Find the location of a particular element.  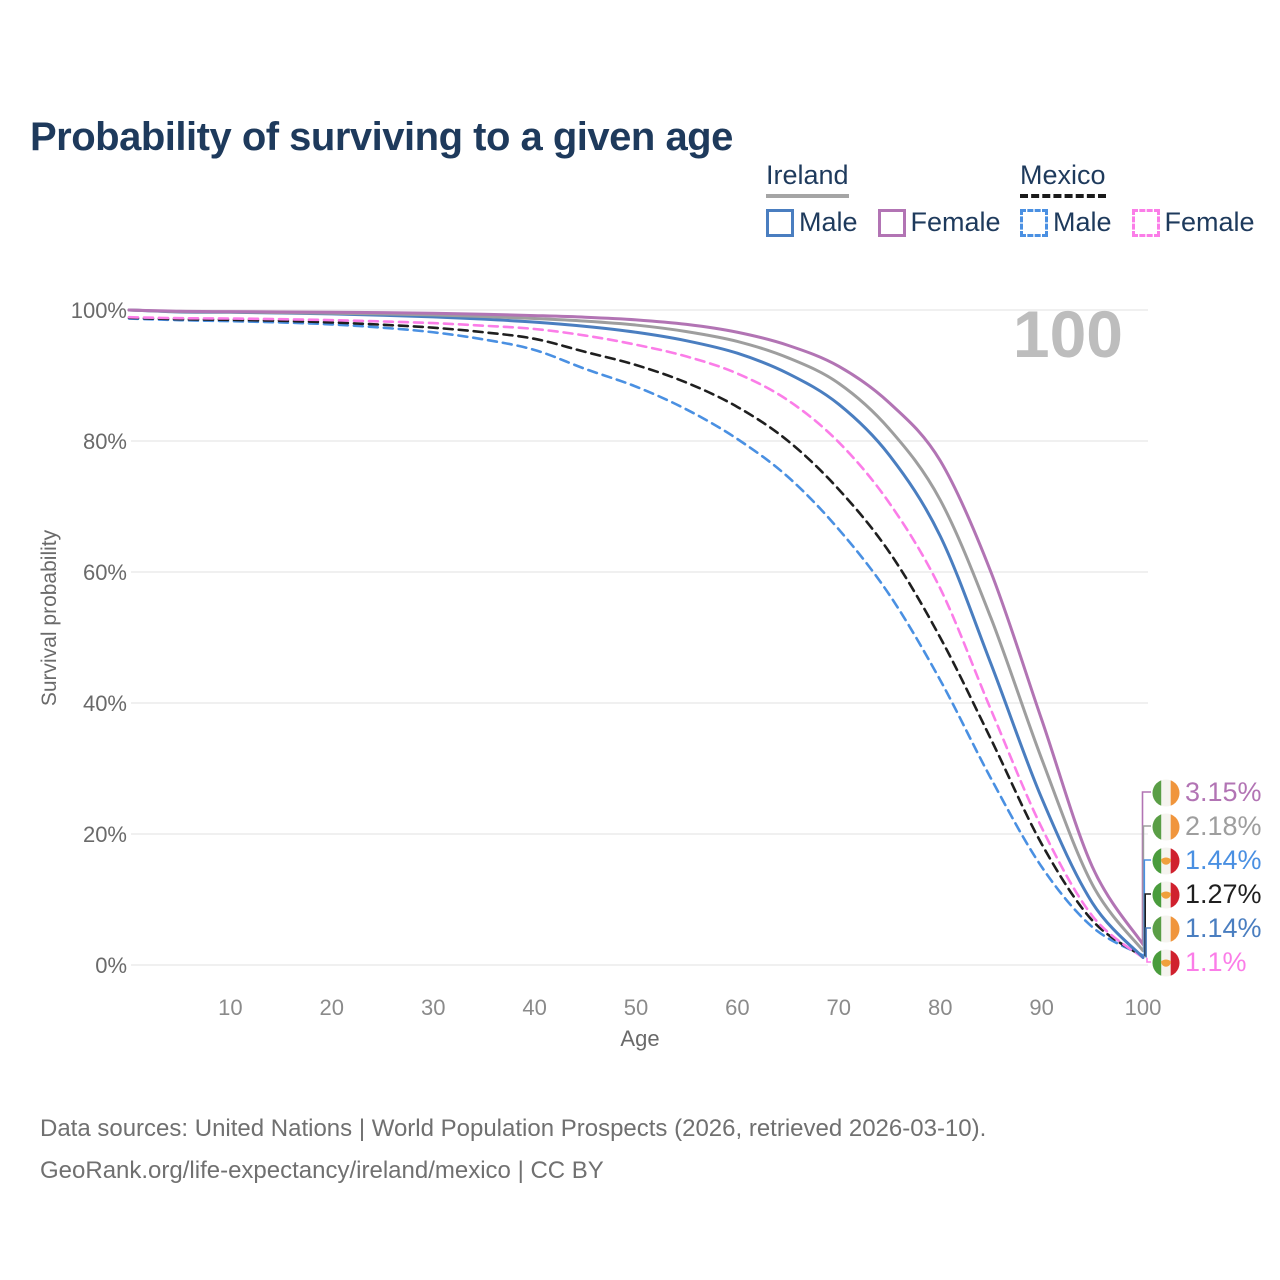

end-label-connector-mexico-male is located at coordinates (1147, 907).